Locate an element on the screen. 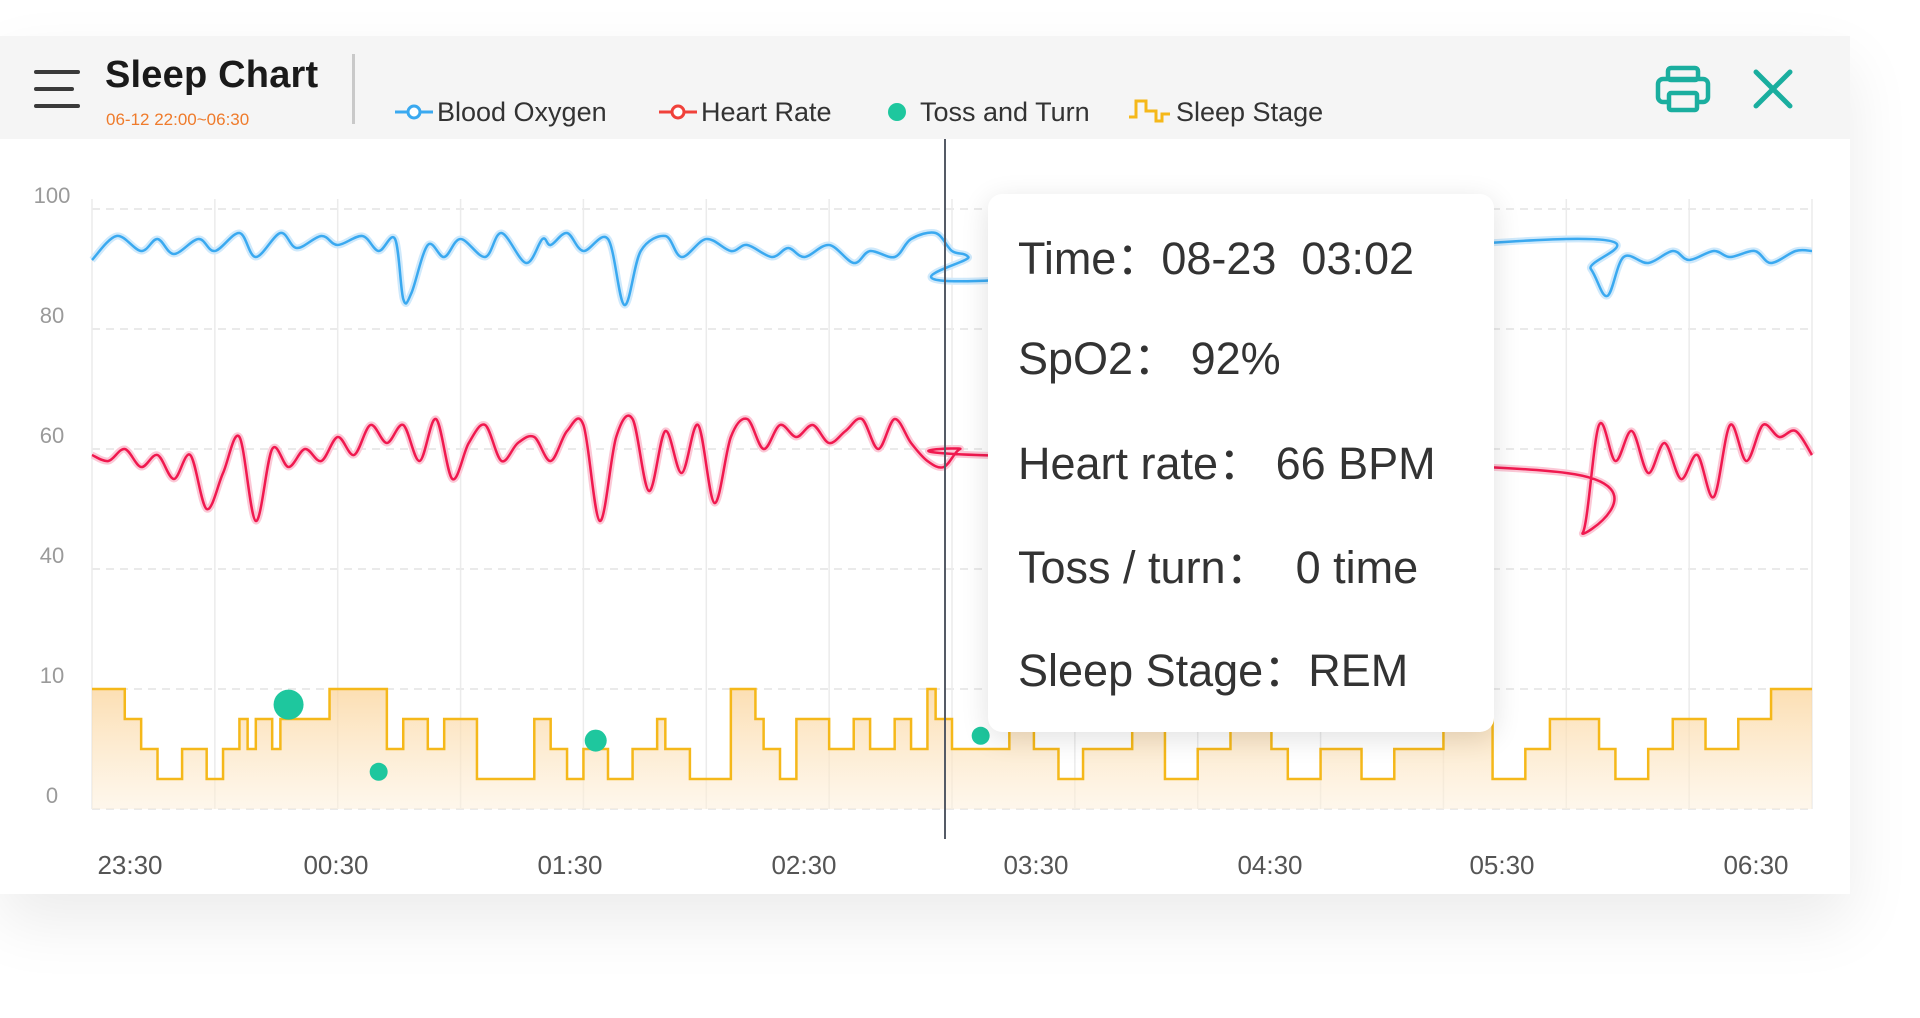 This screenshot has height=1018, width=1920. toss-turn-legend-icon is located at coordinates (897, 112).